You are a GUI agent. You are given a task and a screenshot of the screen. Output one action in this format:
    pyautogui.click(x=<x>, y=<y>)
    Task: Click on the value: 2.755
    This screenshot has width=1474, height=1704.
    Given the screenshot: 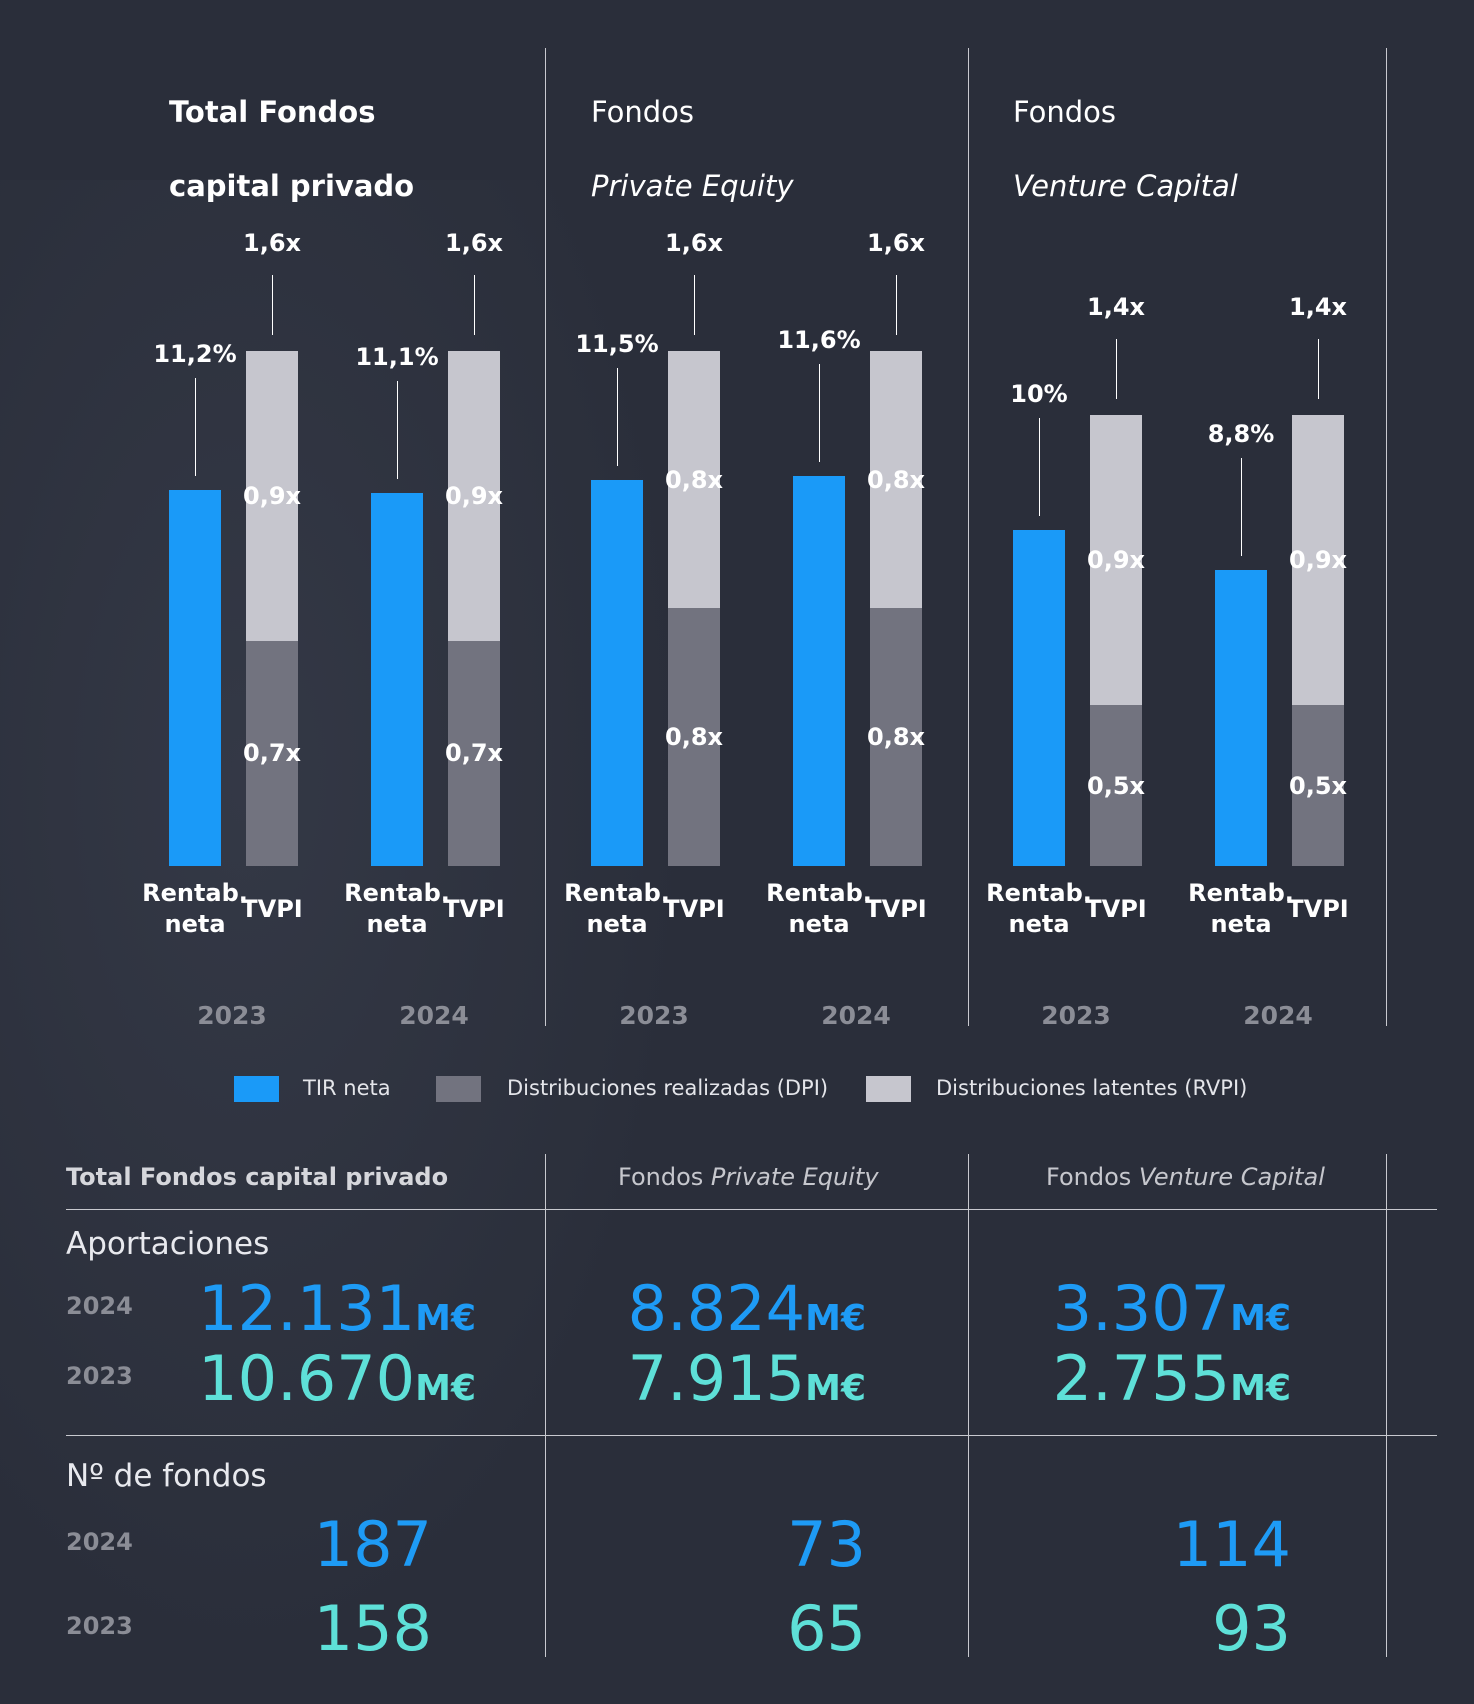 What is the action you would take?
    pyautogui.click(x=1141, y=1378)
    